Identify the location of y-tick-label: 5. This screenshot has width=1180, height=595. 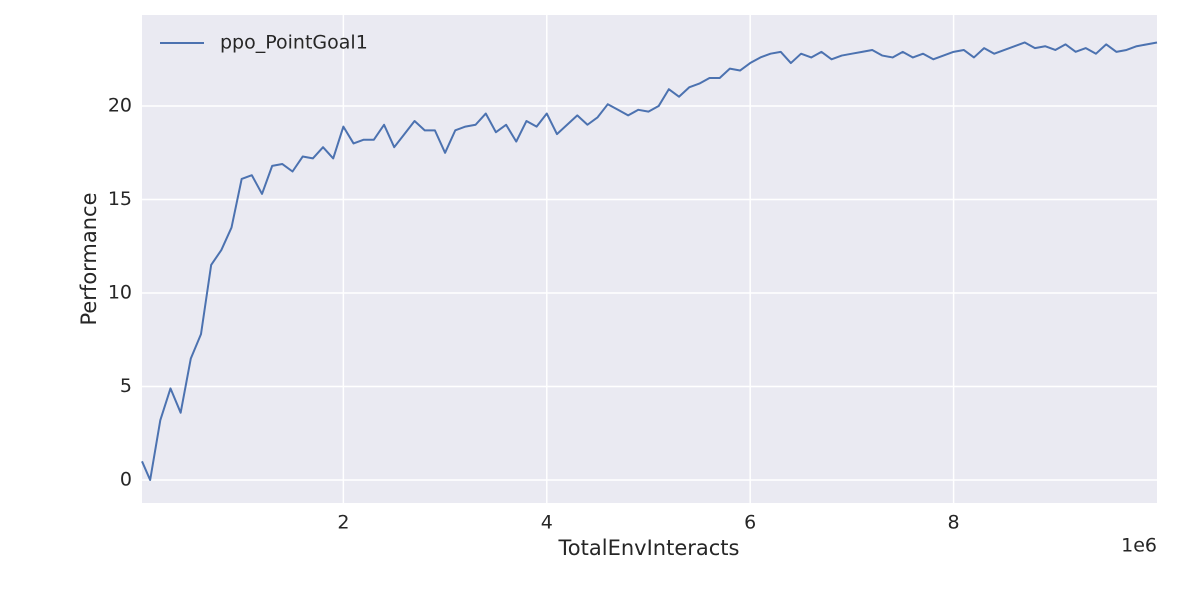
(126, 386).